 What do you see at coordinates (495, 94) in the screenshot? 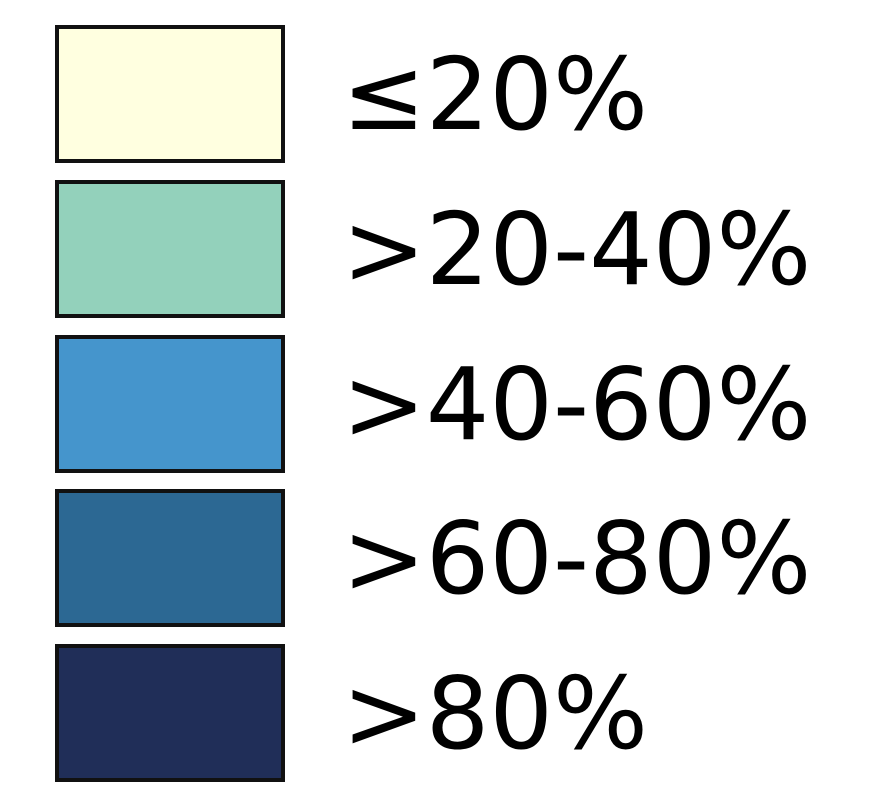
I see `legend-label-0: ≤20%` at bounding box center [495, 94].